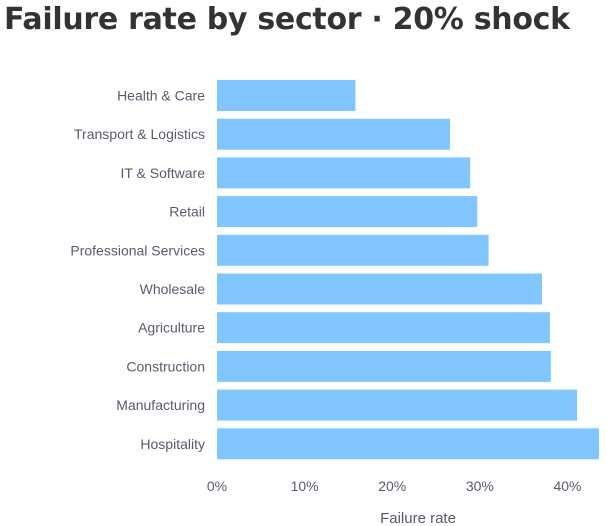 Image resolution: width=607 pixels, height=526 pixels. Describe the element at coordinates (287, 19) in the screenshot. I see `chart-title: Failure rate by sector · 20% shock` at that location.